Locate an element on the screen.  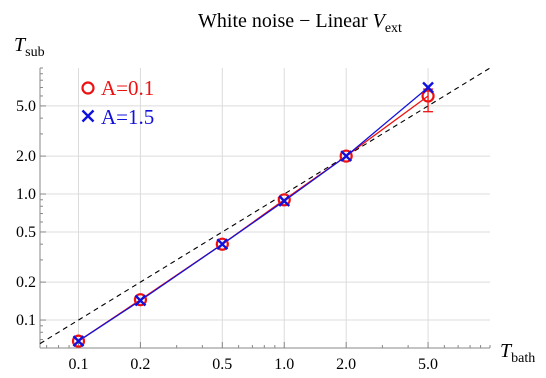
x-tick-label: 1.0 is located at coordinates (284, 364).